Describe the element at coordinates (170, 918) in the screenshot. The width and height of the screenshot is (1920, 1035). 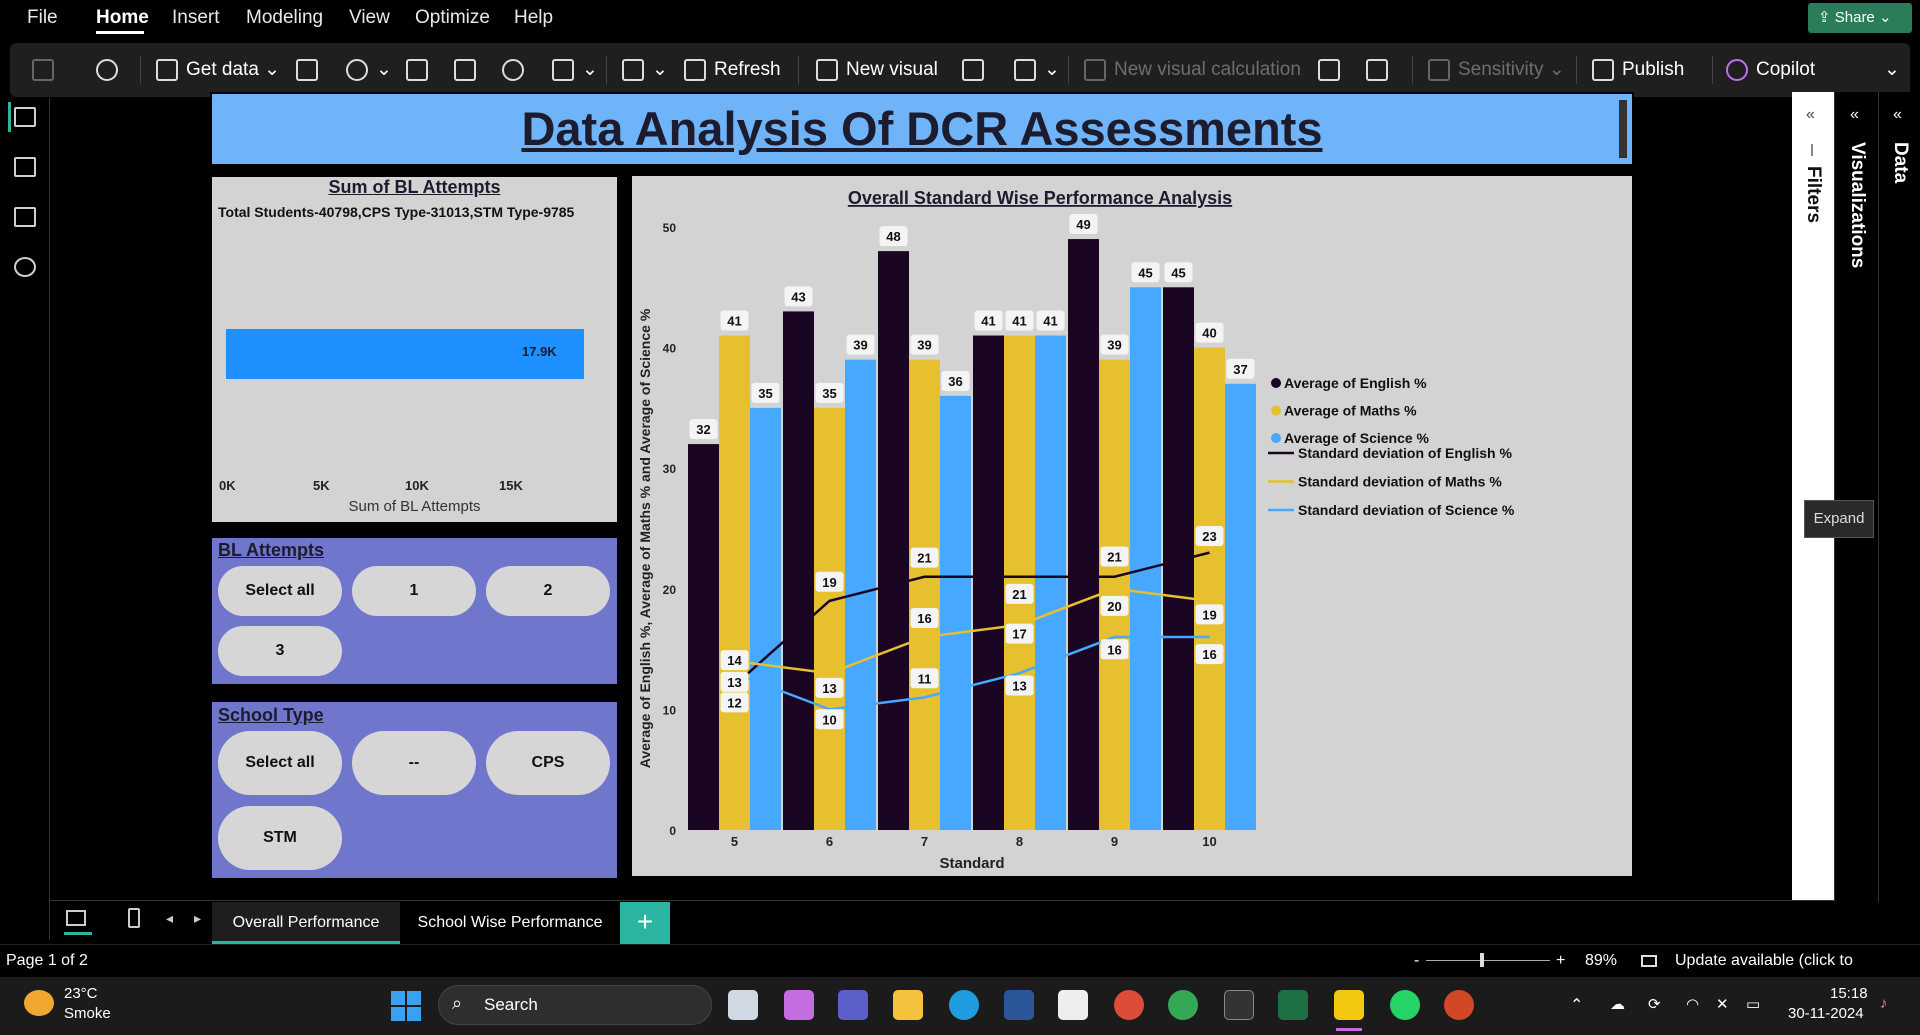
I see `tab-prev-icon: ◂` at that location.